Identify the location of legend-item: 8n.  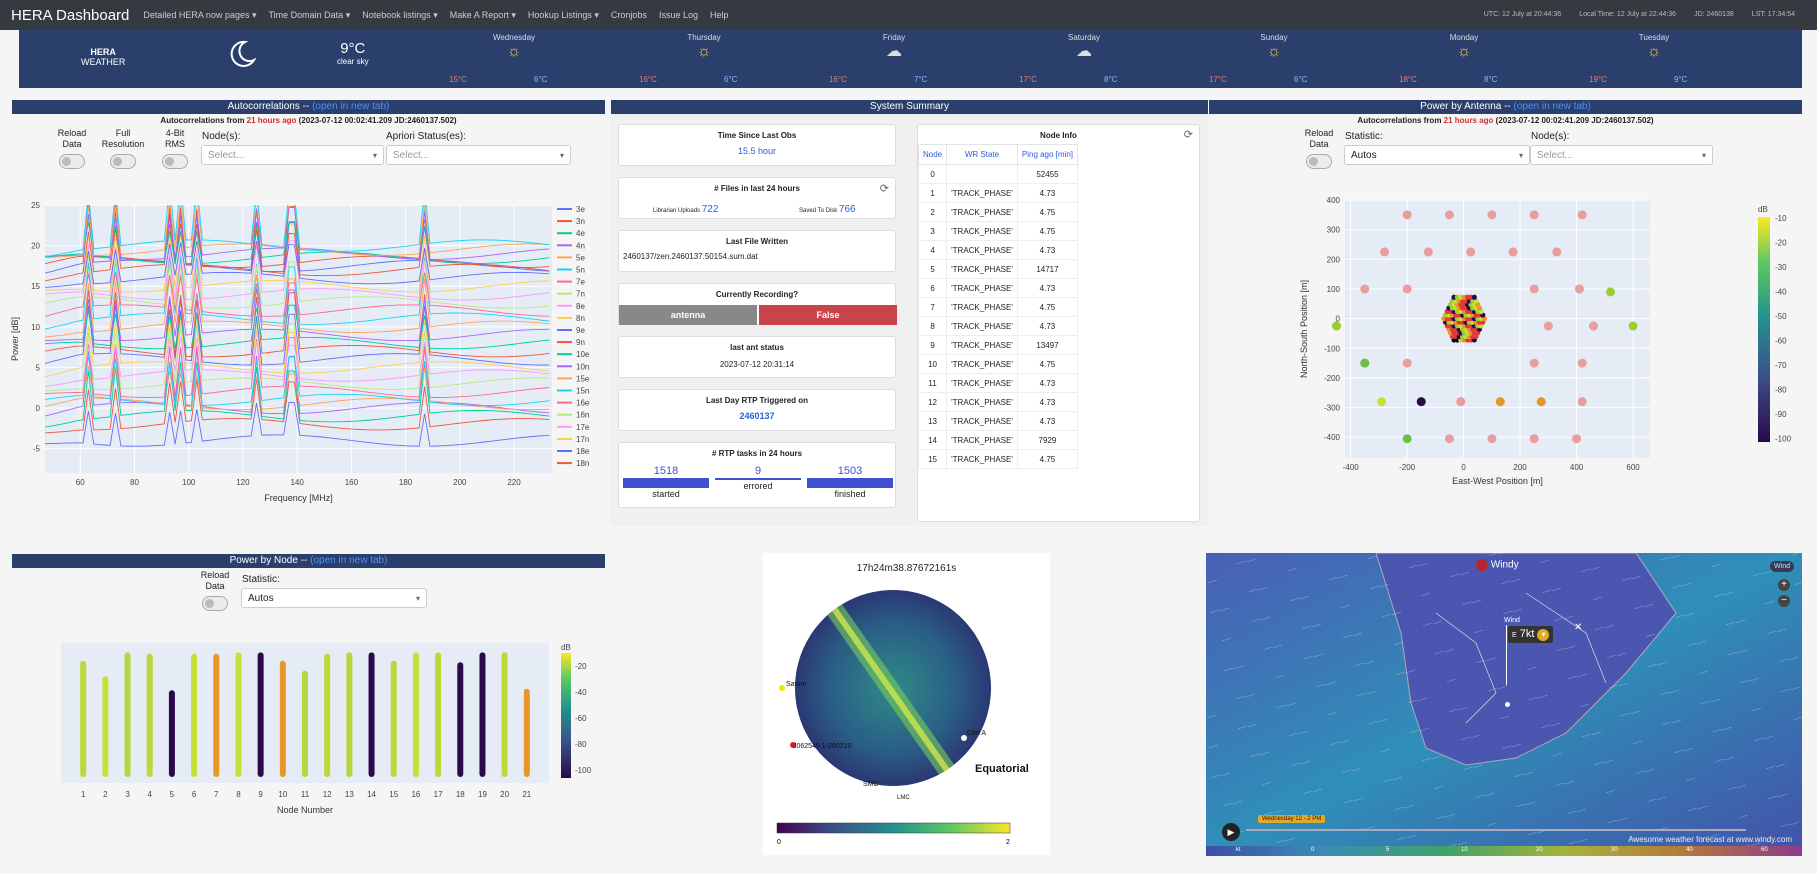
(580, 318).